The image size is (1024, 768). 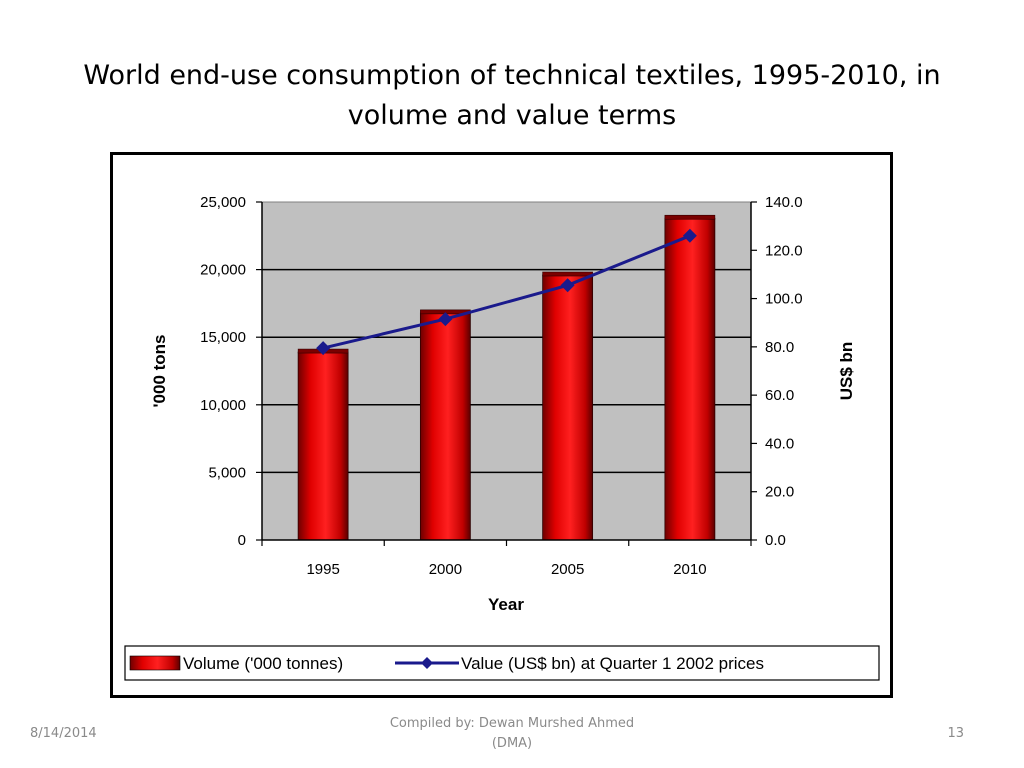 I want to click on x-tick-label: 2000, so click(x=445, y=569).